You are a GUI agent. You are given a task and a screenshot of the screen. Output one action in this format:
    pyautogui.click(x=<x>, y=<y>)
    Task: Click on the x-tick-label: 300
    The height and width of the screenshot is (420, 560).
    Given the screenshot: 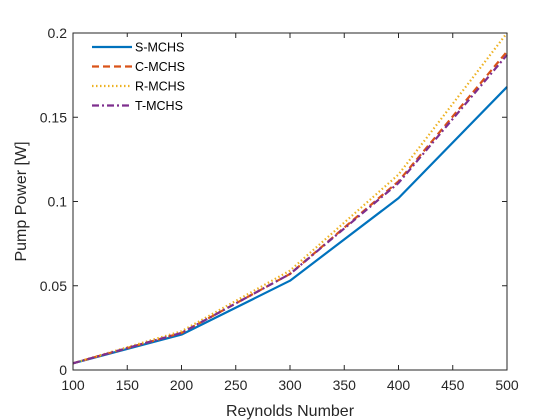 What is the action you would take?
    pyautogui.click(x=290, y=385)
    